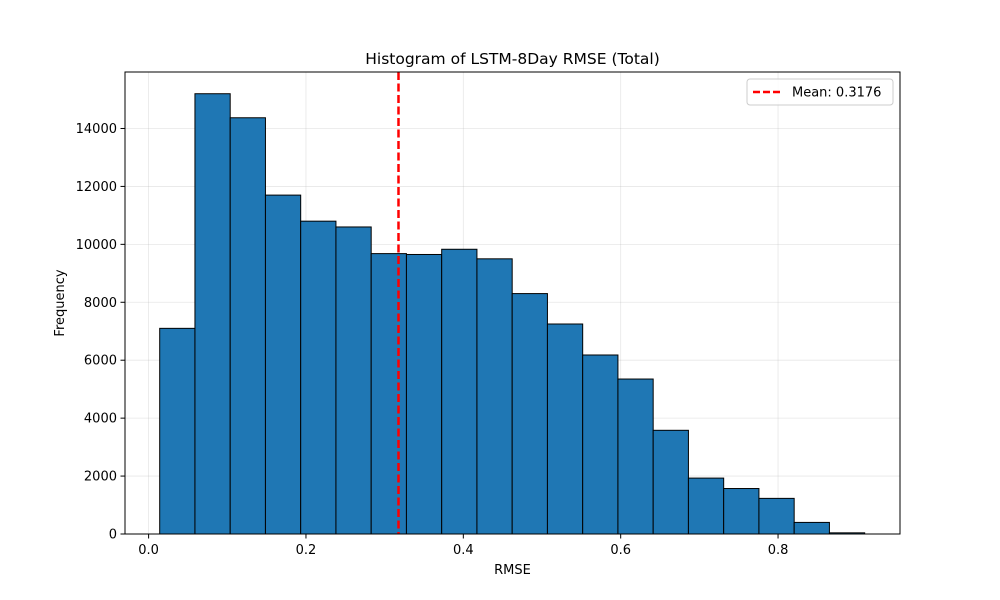 The height and width of the screenshot is (600, 1000). I want to click on legend: Mean: 0.3176, so click(820, 92).